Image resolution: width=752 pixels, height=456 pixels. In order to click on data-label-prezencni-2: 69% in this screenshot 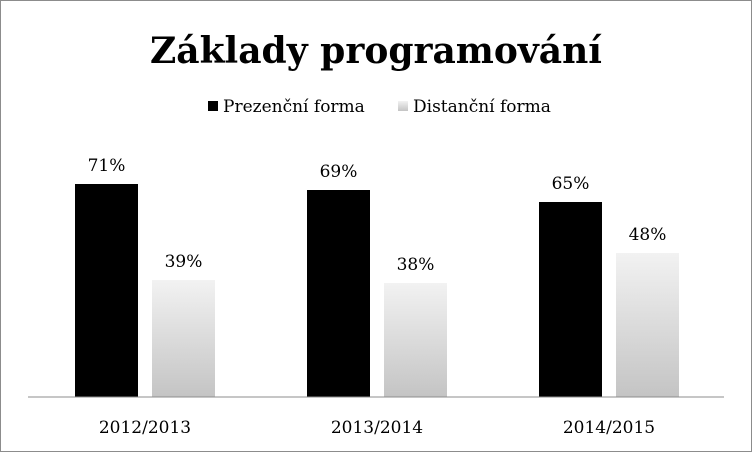, I will do `click(339, 172)`.